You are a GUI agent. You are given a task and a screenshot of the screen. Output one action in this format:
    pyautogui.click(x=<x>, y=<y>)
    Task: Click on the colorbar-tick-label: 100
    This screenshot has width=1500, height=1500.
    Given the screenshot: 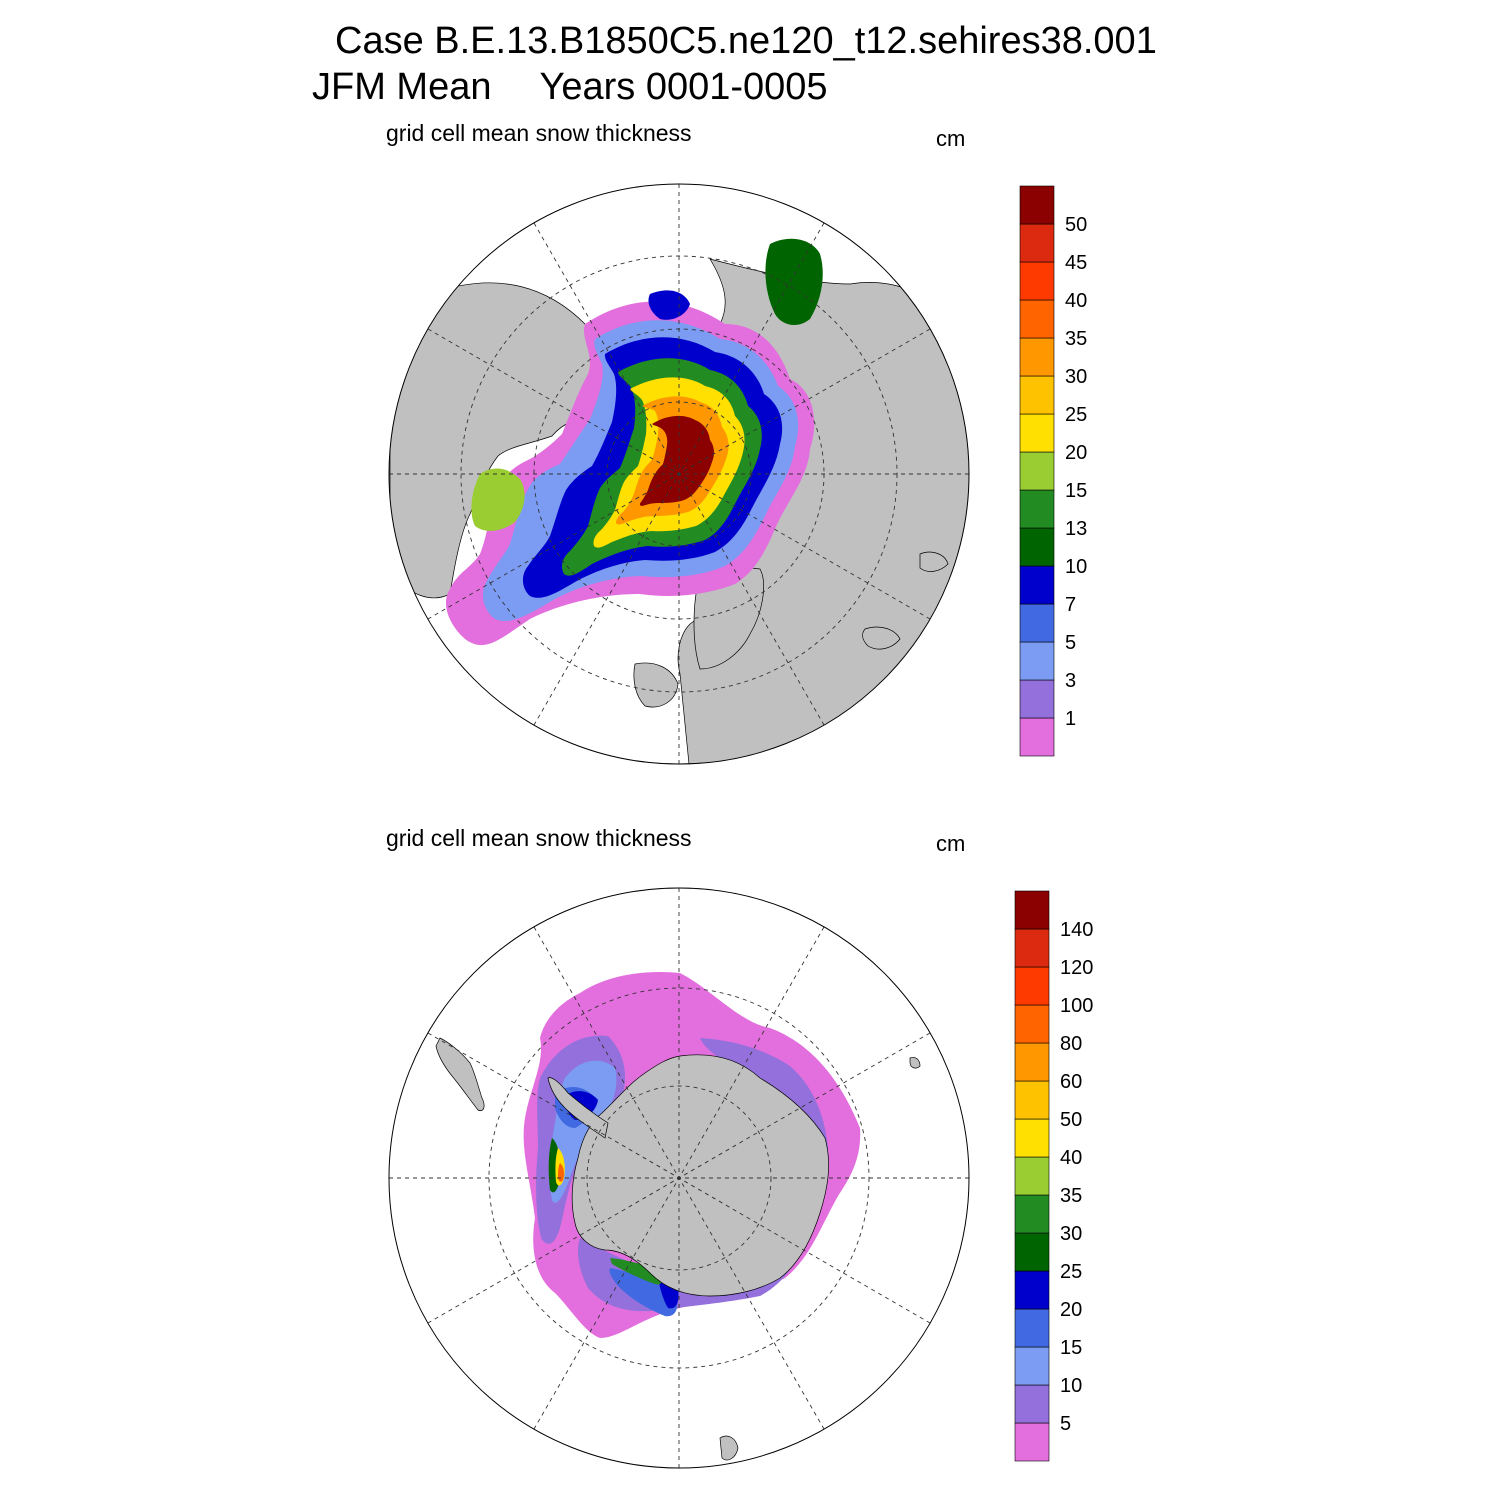 What is the action you would take?
    pyautogui.click(x=1076, y=1006)
    